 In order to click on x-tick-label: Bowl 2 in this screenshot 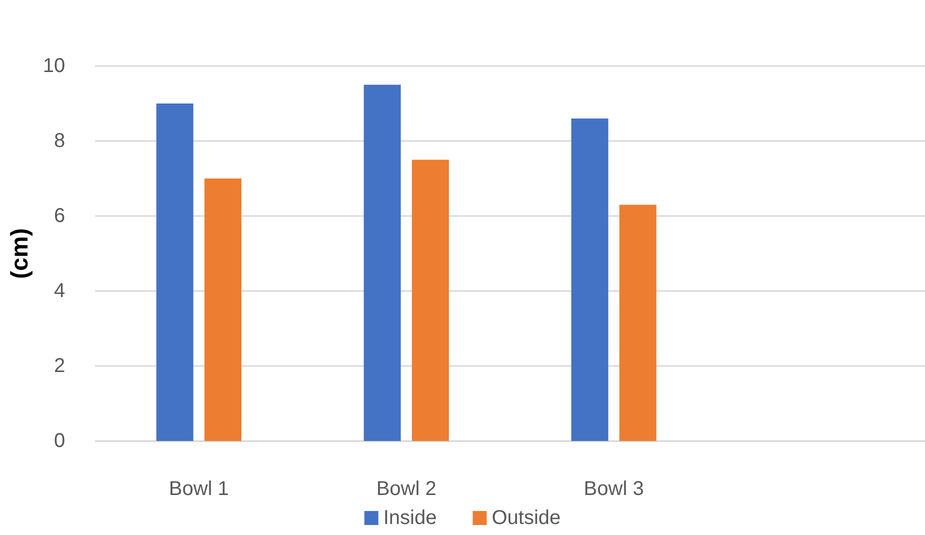, I will do `click(406, 489)`.